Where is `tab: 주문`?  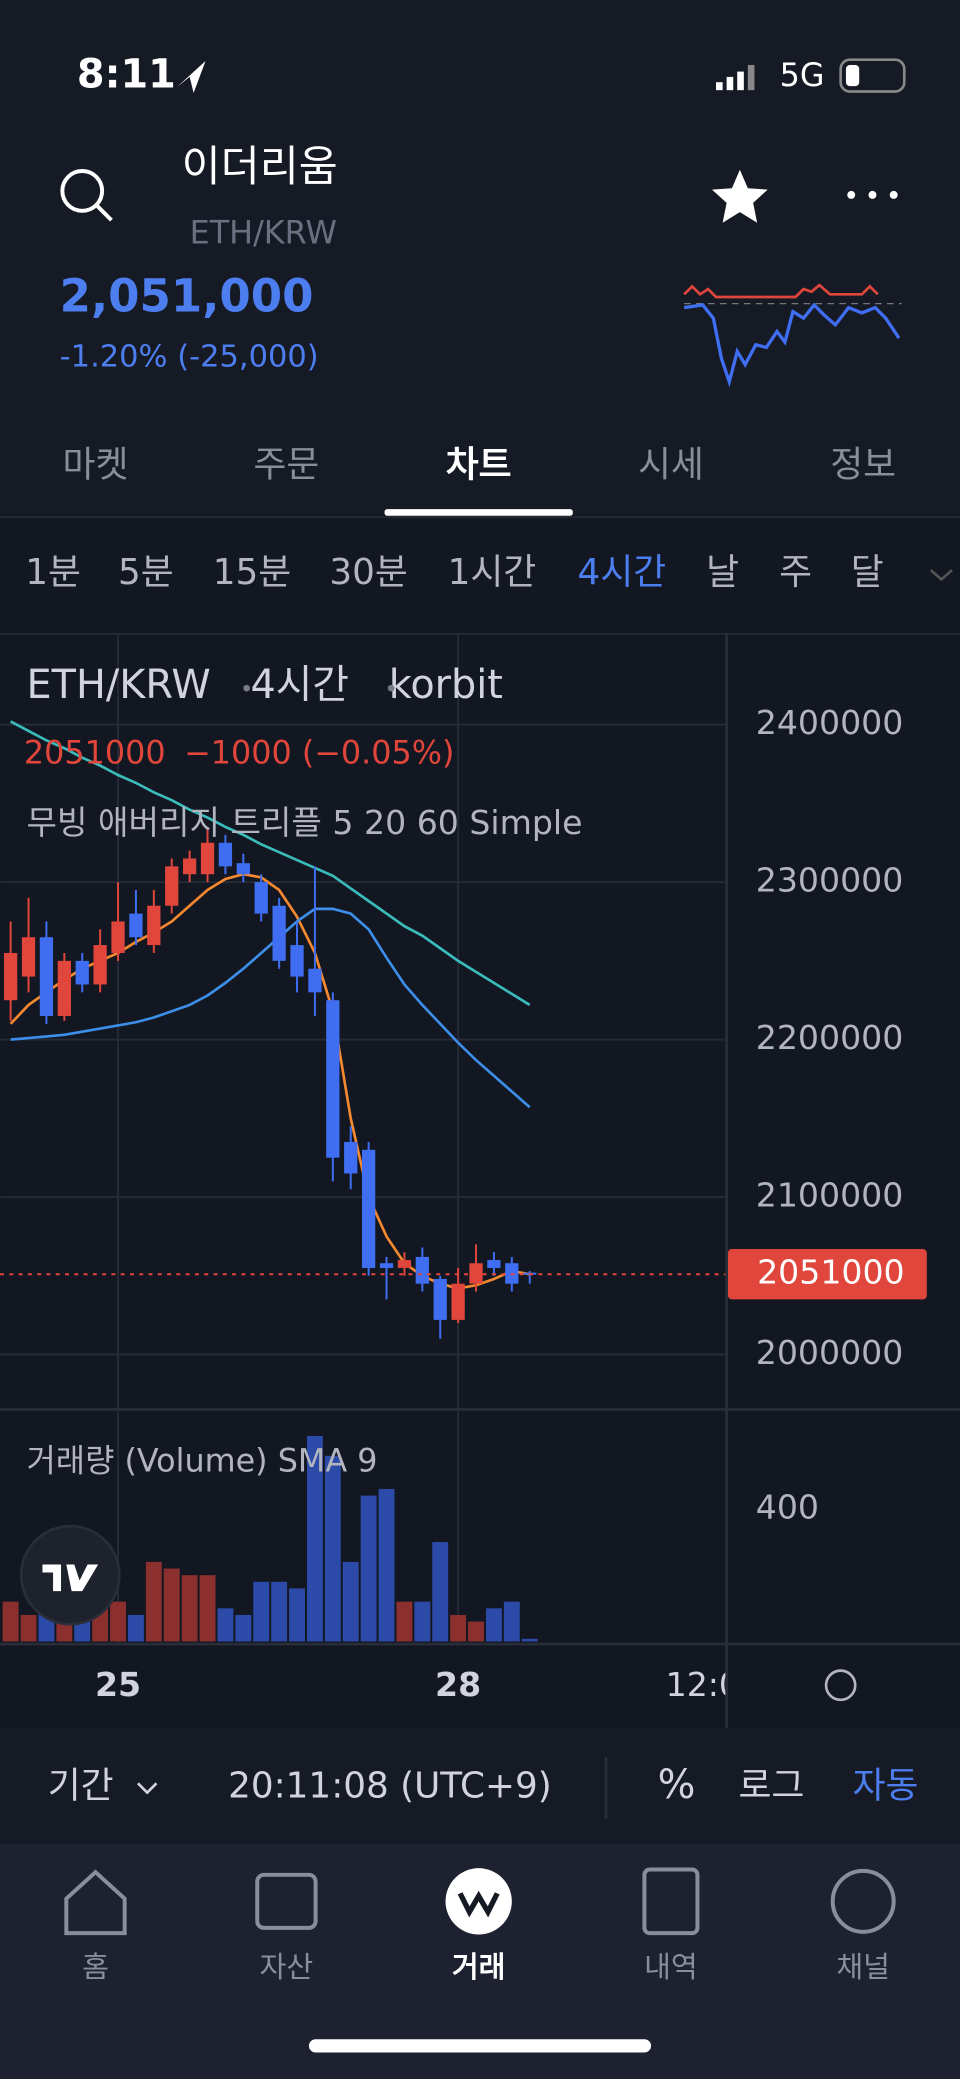 tab: 주문 is located at coordinates (286, 465).